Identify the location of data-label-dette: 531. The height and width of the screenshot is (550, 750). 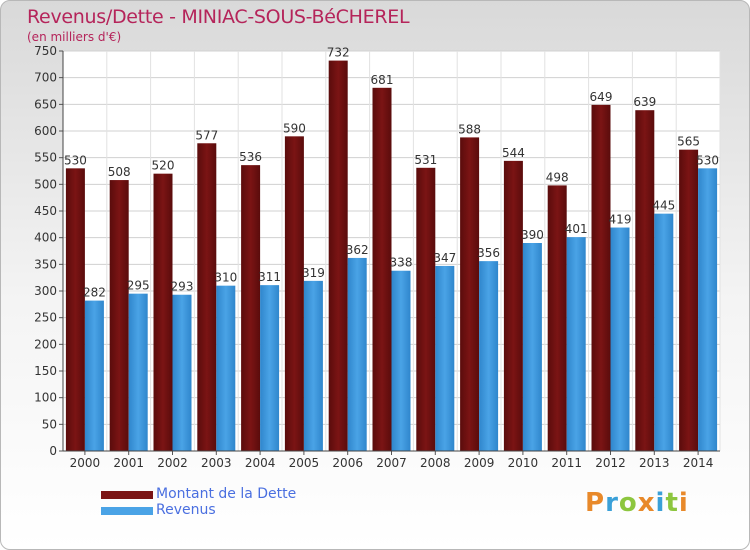
(425, 160).